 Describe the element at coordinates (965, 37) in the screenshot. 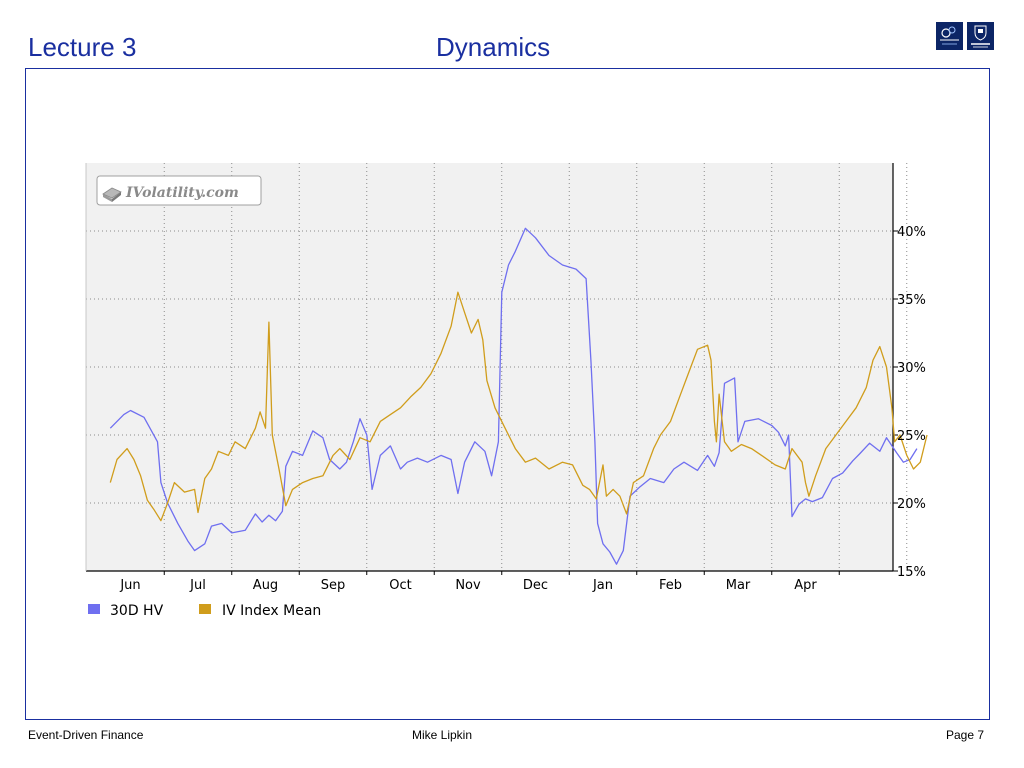

I see `logos` at that location.